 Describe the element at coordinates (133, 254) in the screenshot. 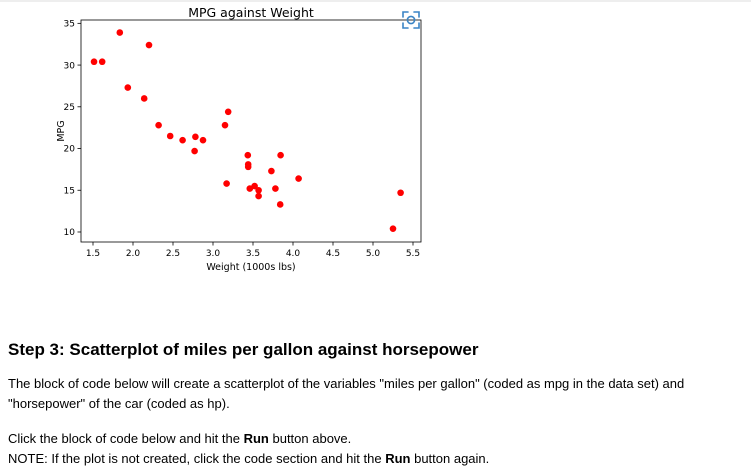

I see `x-tick-label: 2.0` at that location.